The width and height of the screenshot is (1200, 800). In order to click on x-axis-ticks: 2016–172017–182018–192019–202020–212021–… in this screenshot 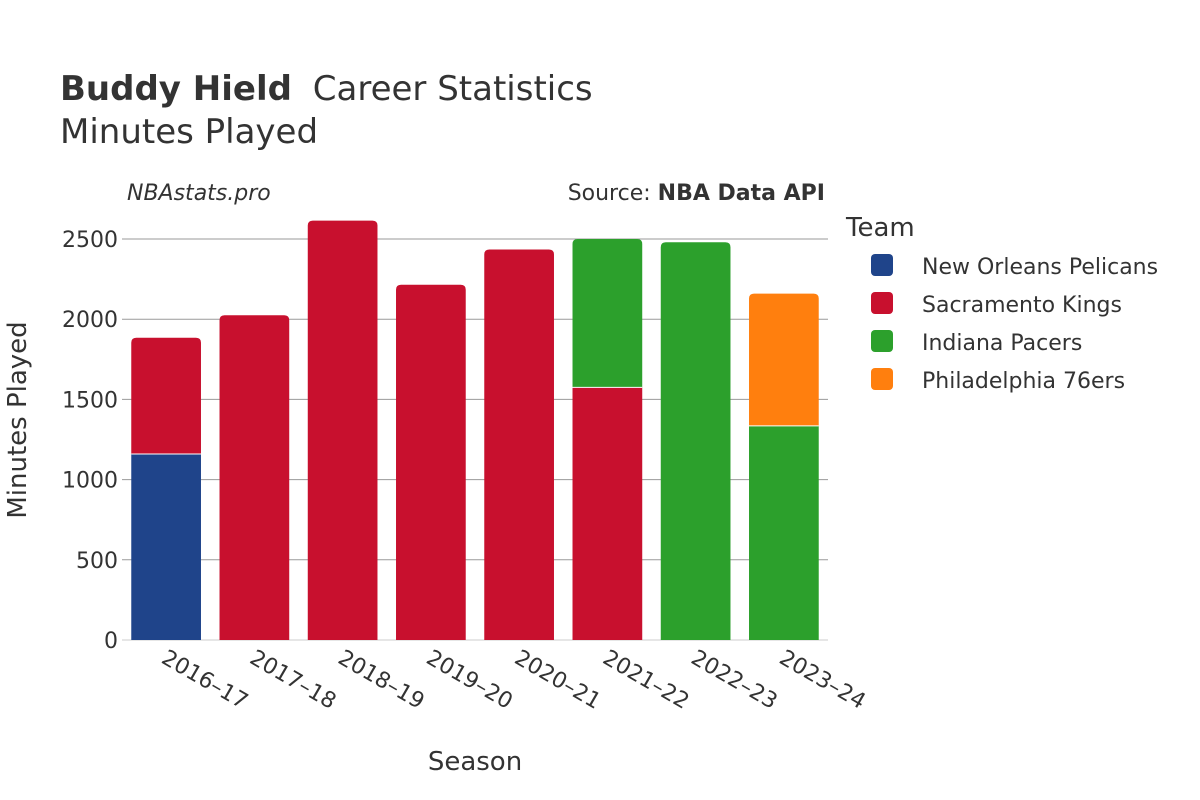, I will do `click(513, 680)`.